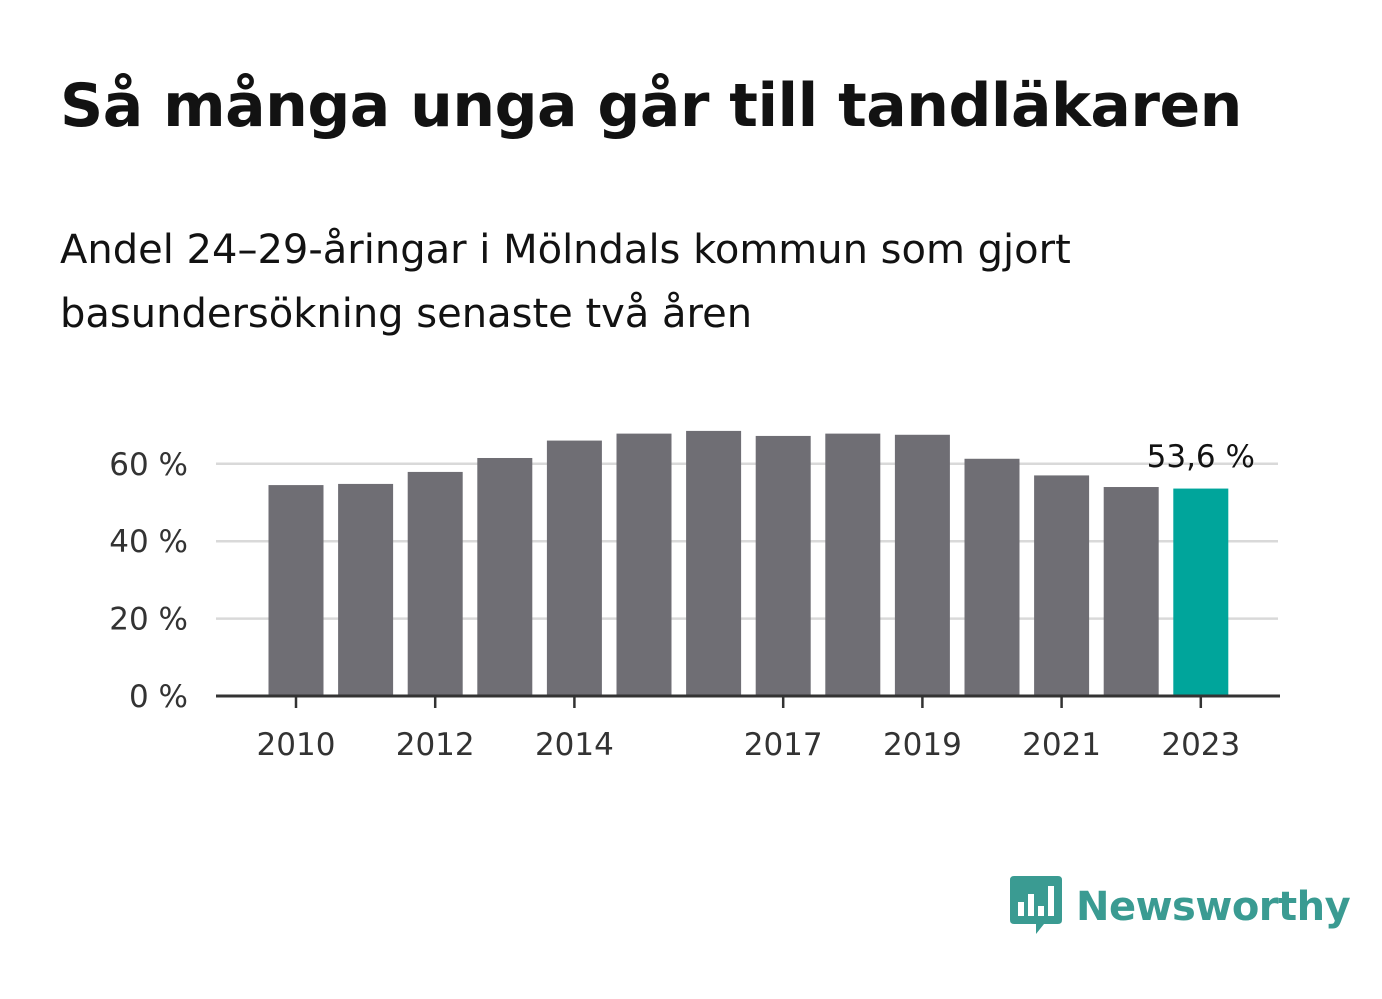 This screenshot has height=999, width=1382. I want to click on x-tick-label: 2017, so click(783, 745).